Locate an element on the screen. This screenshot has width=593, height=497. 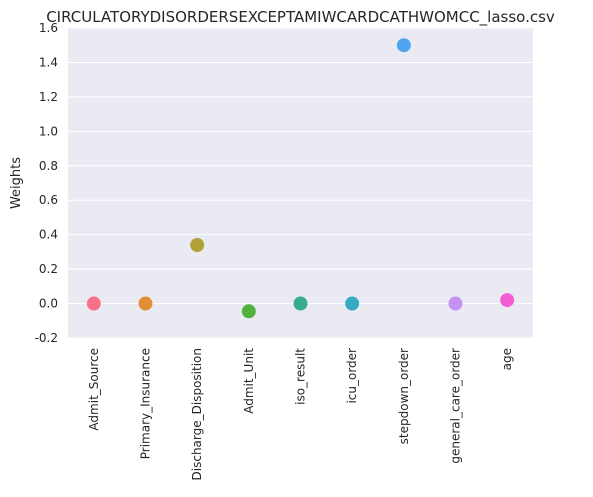
x-tick-label: icu_order is located at coordinates (352, 376).